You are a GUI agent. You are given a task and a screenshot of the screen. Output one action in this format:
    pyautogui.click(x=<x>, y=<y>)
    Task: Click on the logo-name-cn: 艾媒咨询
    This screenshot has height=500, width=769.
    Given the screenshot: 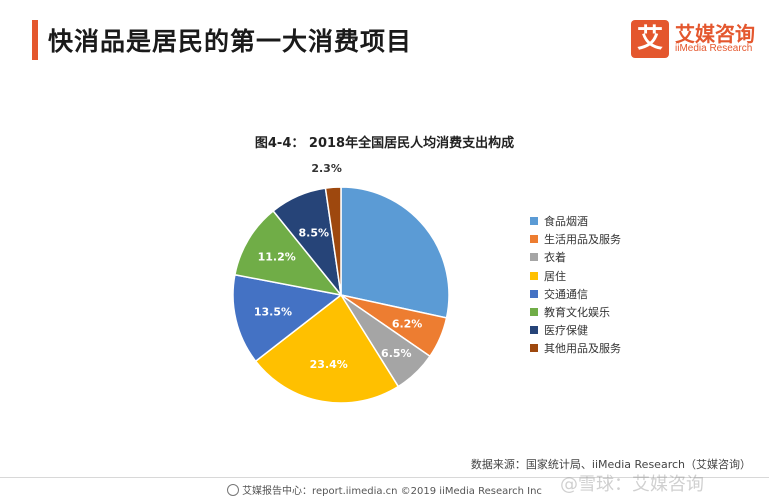 What is the action you would take?
    pyautogui.click(x=715, y=34)
    